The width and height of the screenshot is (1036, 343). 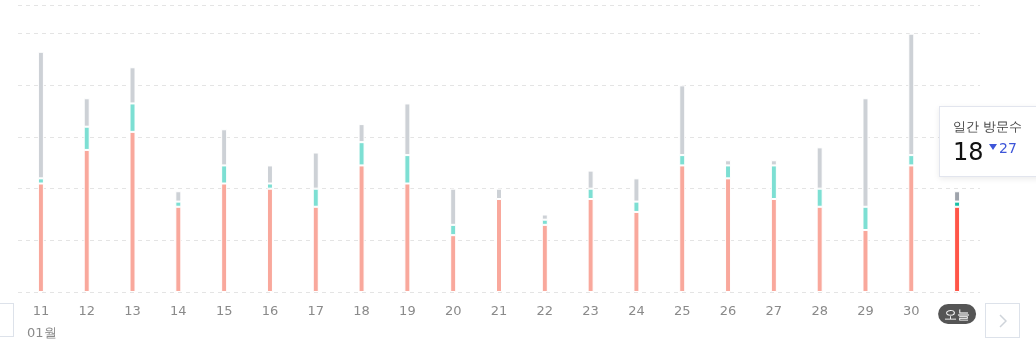 What do you see at coordinates (911, 310) in the screenshot?
I see `x-tick-label: 30` at bounding box center [911, 310].